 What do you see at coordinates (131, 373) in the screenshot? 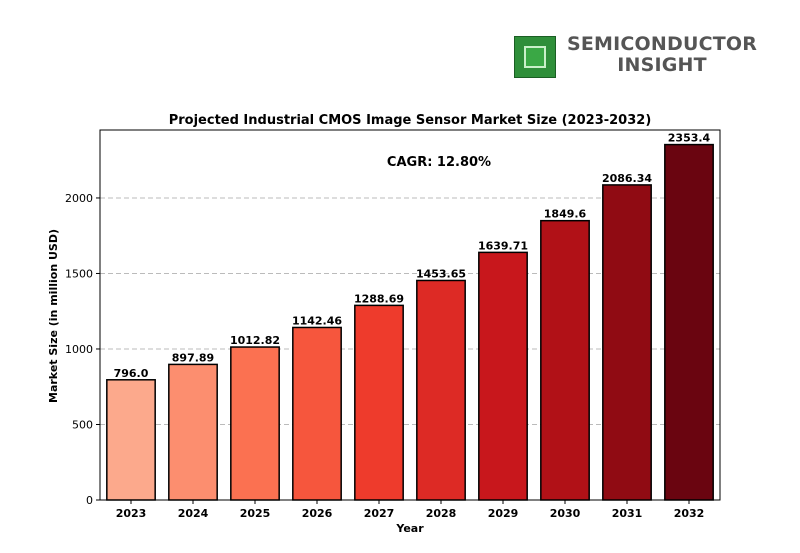
I see `bar-value-label: 796.0` at bounding box center [131, 373].